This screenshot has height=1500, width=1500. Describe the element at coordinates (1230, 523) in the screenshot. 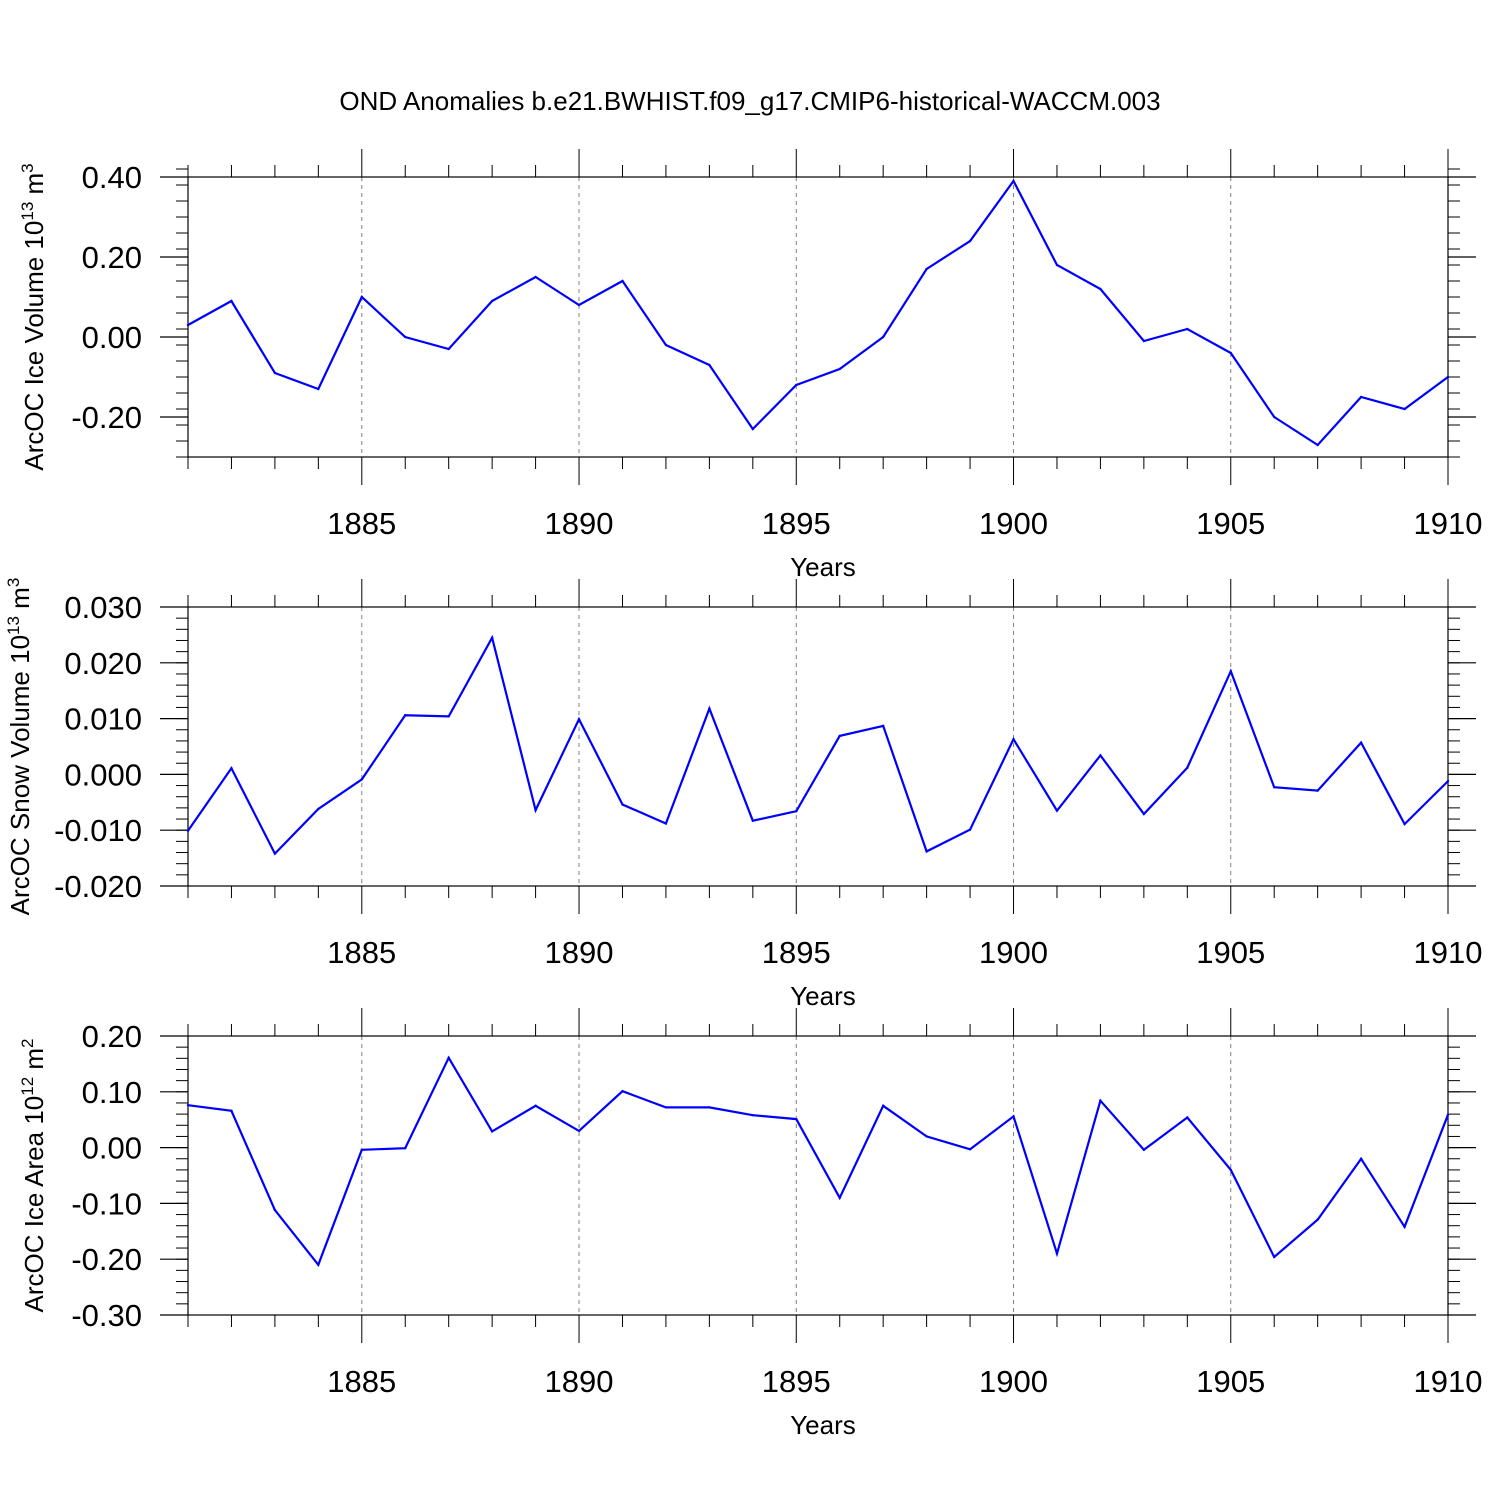

I see `x-tick-label: 1905` at that location.